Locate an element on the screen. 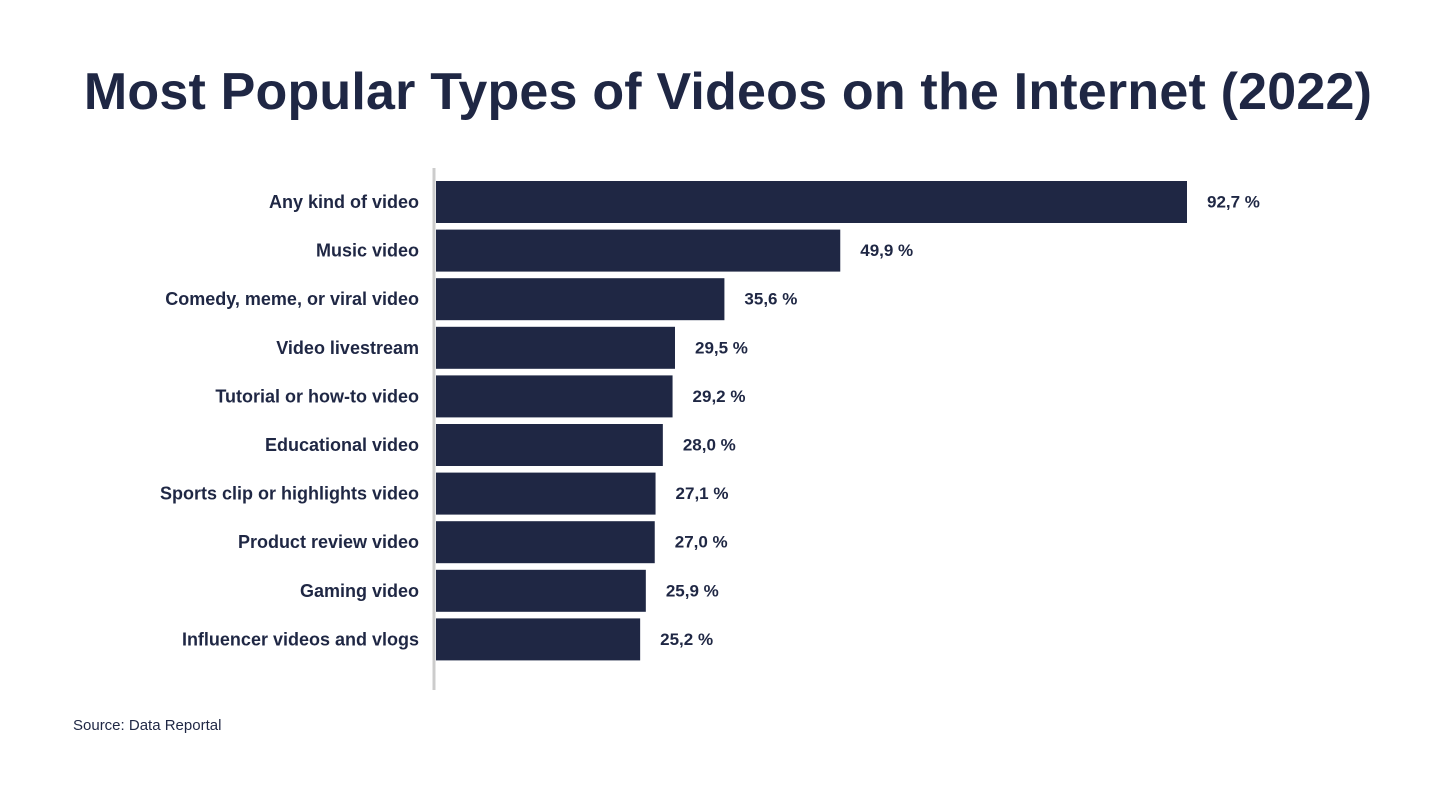 The width and height of the screenshot is (1456, 800). category-label: Educational video is located at coordinates (342, 445).